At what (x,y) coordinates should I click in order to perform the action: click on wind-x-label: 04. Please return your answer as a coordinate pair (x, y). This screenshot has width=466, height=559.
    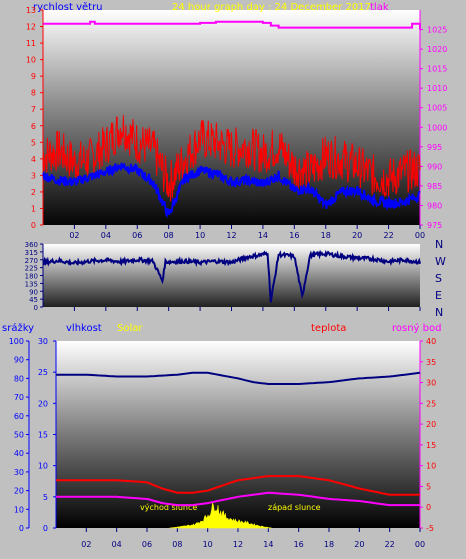
    Looking at the image, I should click on (106, 235).